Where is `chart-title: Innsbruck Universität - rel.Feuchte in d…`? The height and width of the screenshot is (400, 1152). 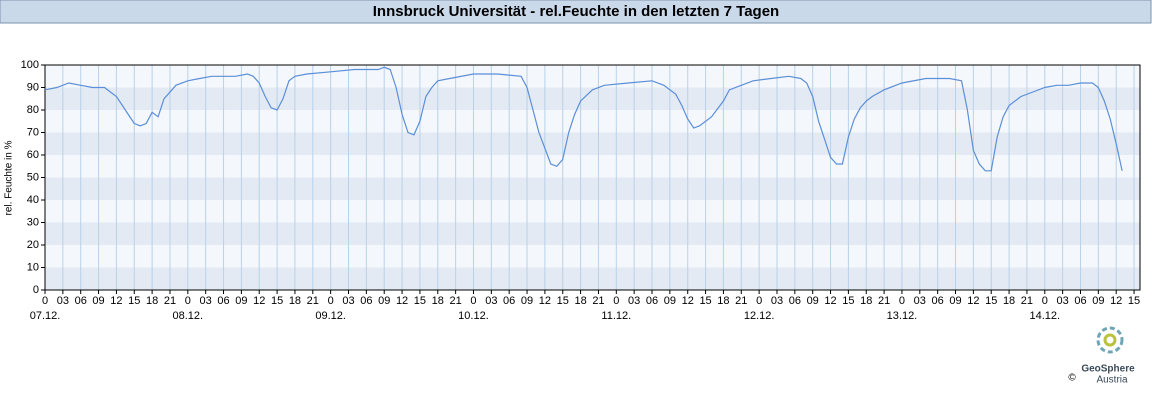
chart-title: Innsbruck Universität - rel.Feuchte in d… is located at coordinates (576, 11).